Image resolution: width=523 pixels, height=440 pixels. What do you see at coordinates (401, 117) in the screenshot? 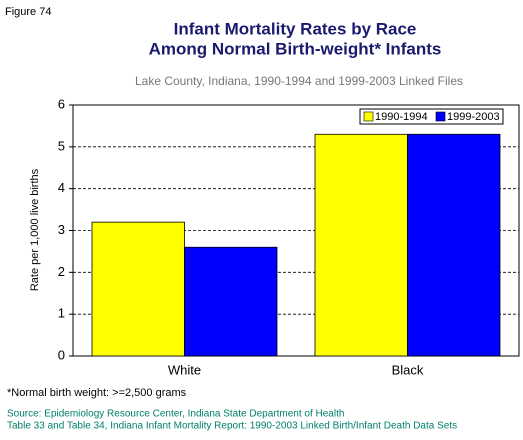
I see `legend-label: 1990-1994` at bounding box center [401, 117].